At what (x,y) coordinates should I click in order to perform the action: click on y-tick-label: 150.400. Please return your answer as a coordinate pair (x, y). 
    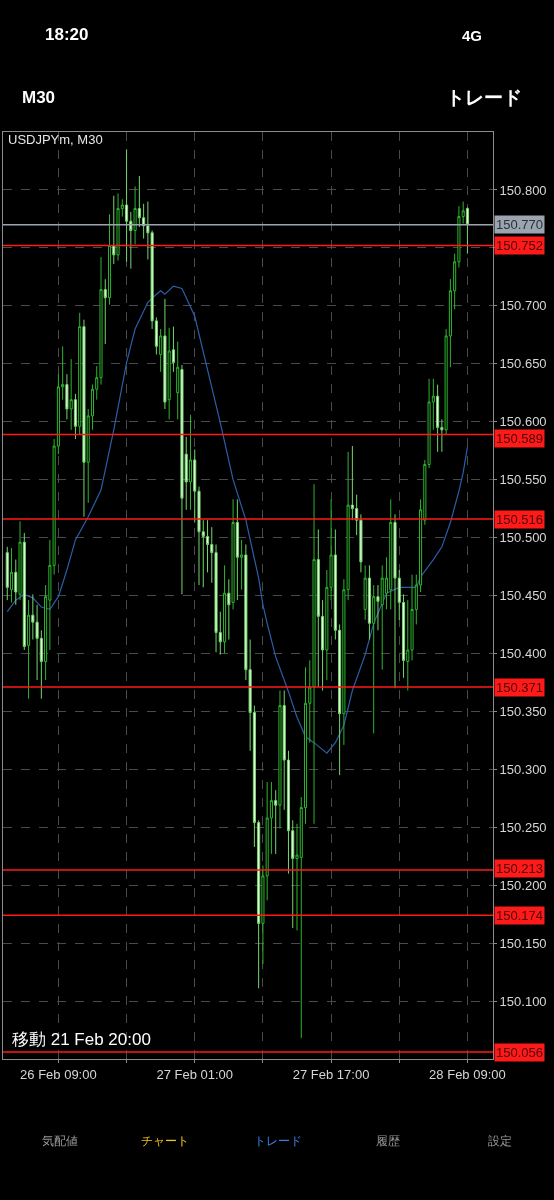
    Looking at the image, I should click on (523, 653).